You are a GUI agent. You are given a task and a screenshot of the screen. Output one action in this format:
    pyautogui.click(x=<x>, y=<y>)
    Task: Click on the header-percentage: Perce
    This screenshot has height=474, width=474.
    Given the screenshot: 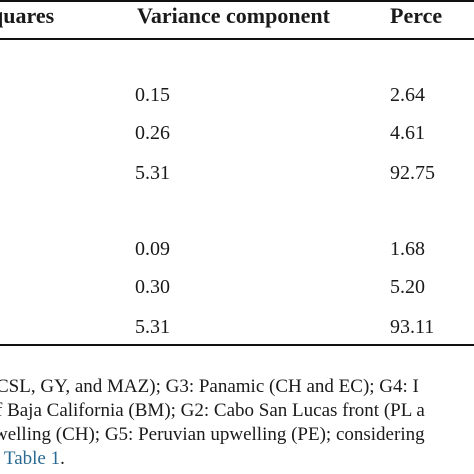 What is the action you would take?
    pyautogui.click(x=416, y=15)
    